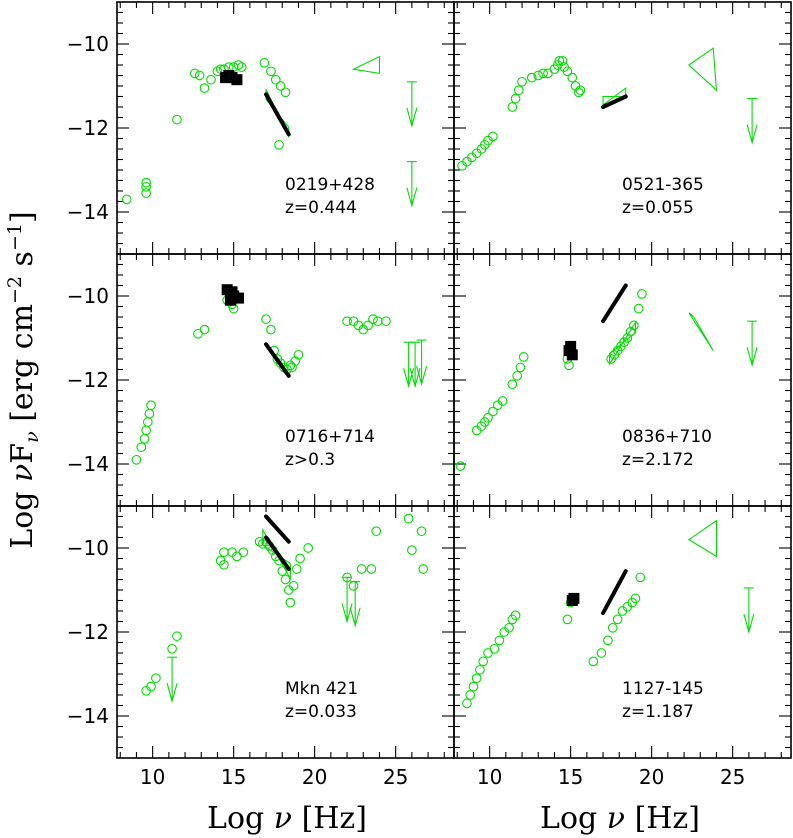  Describe the element at coordinates (620, 818) in the screenshot. I see `x-axis-label-right: Log ν [Hz]` at that location.